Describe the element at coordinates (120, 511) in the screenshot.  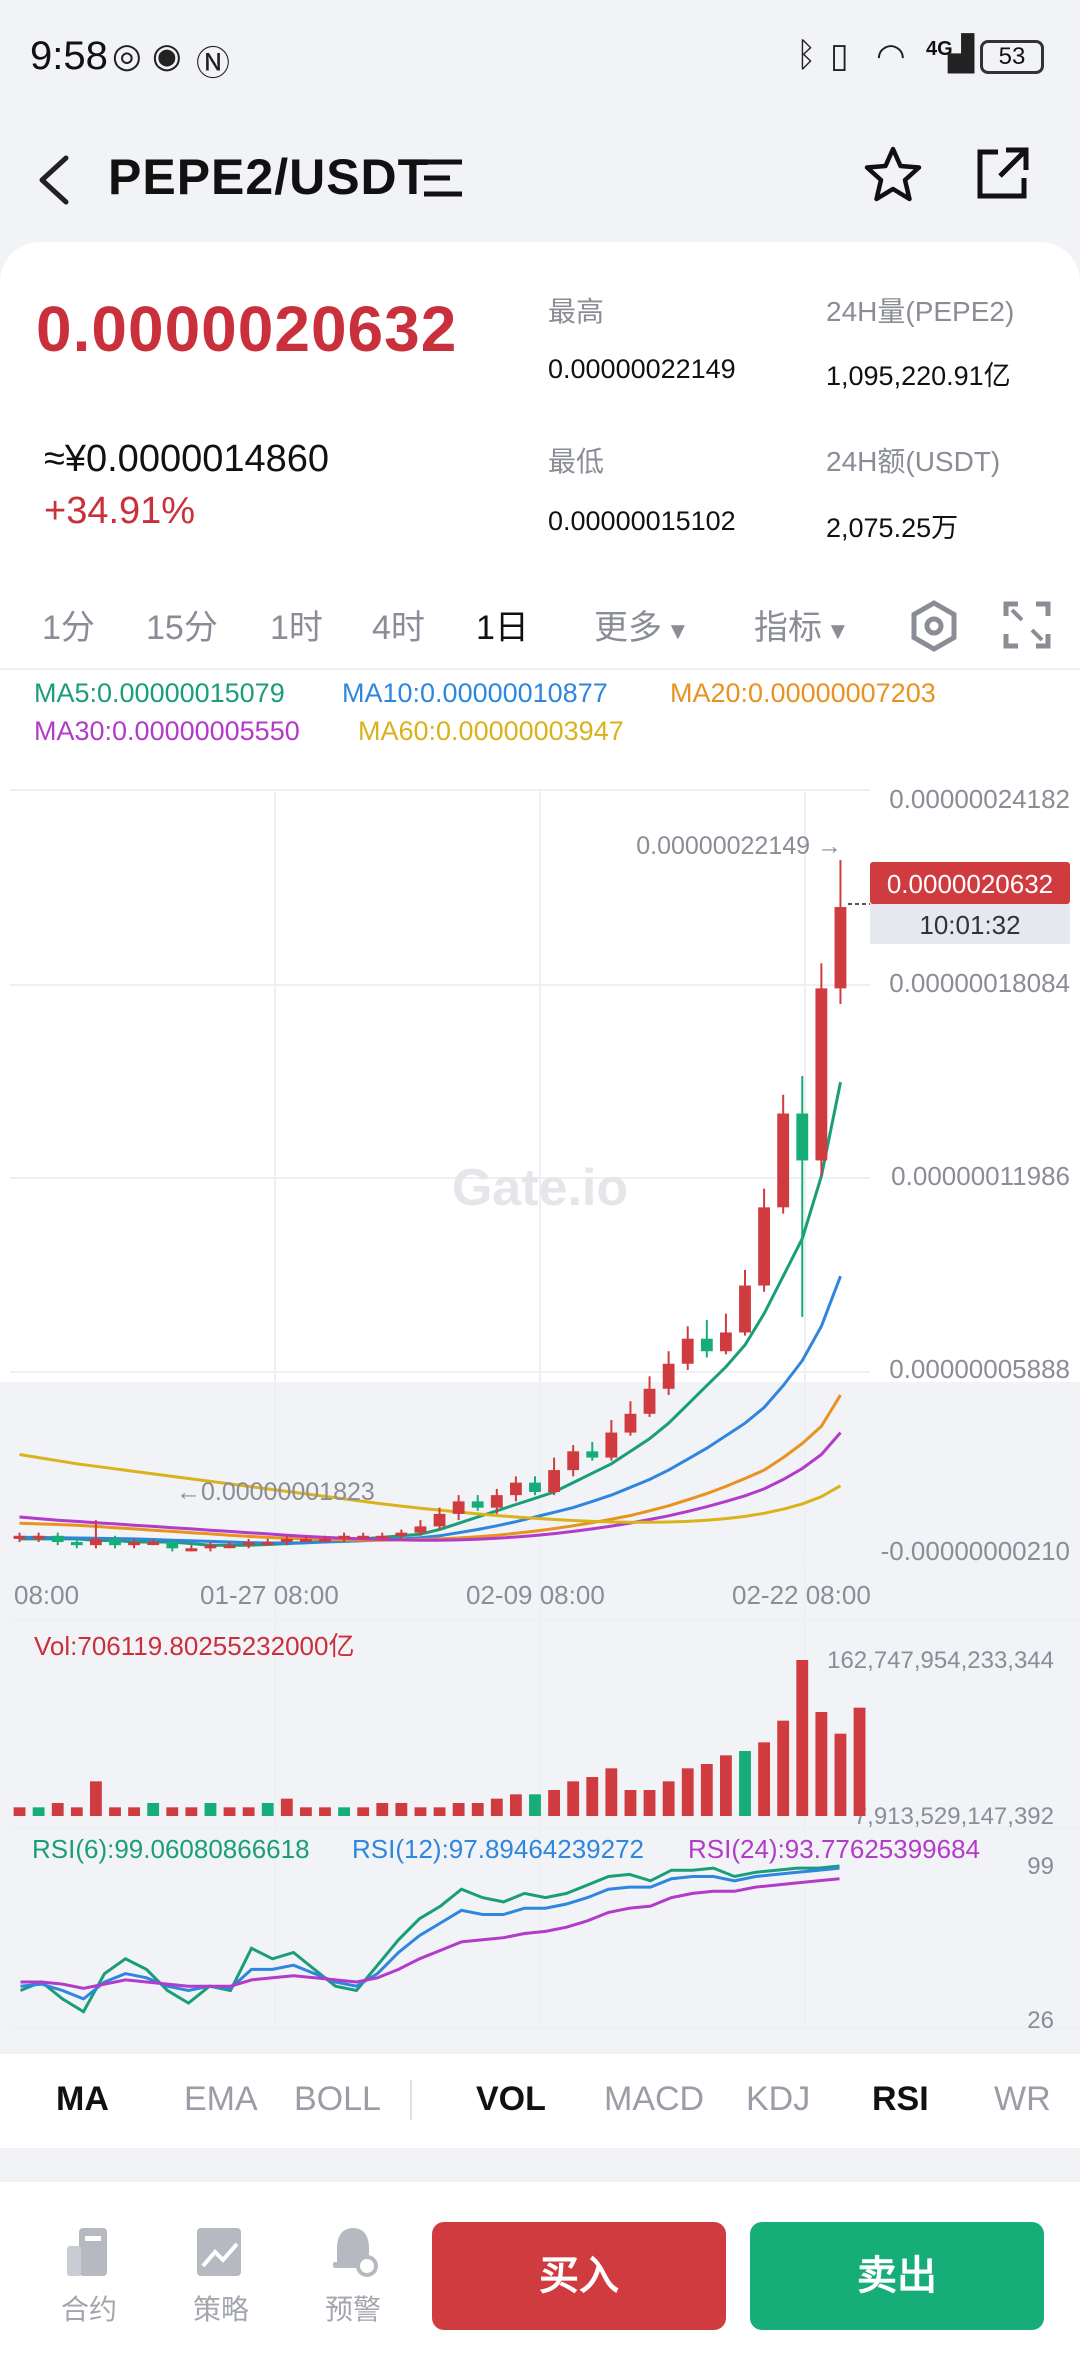
I see `change-percent: +34.91%` at that location.